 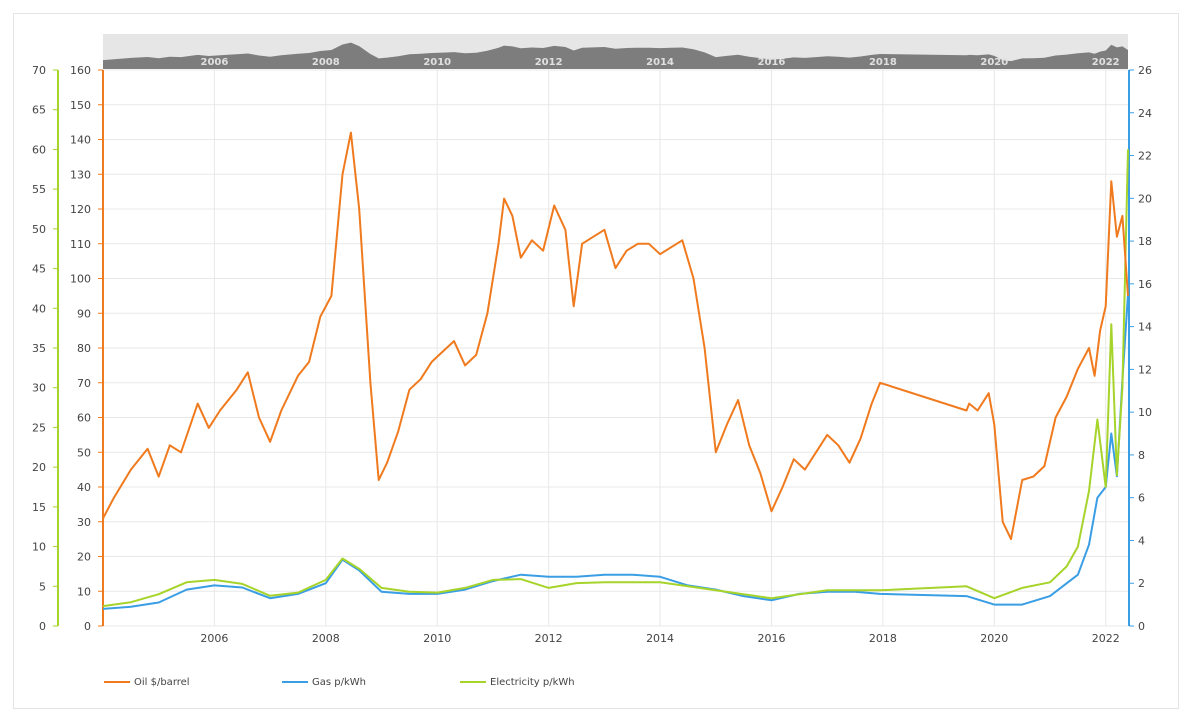 I want to click on y-tick-label-oil: 60, so click(x=84, y=418).